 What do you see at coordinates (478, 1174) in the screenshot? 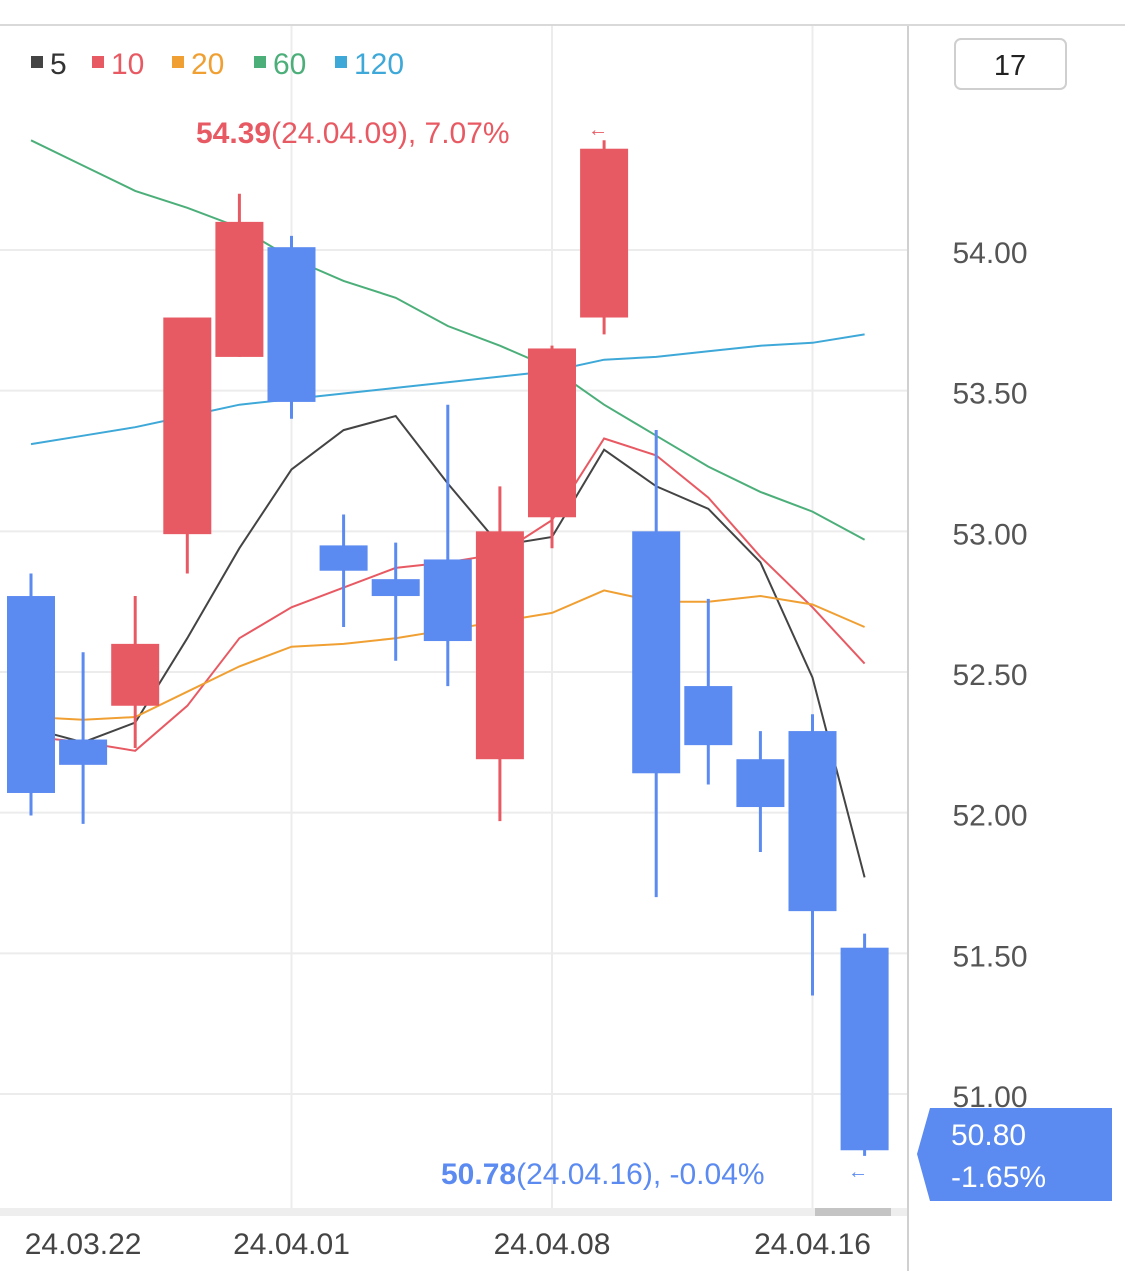
I see `low-annotation-value: 50.78` at bounding box center [478, 1174].